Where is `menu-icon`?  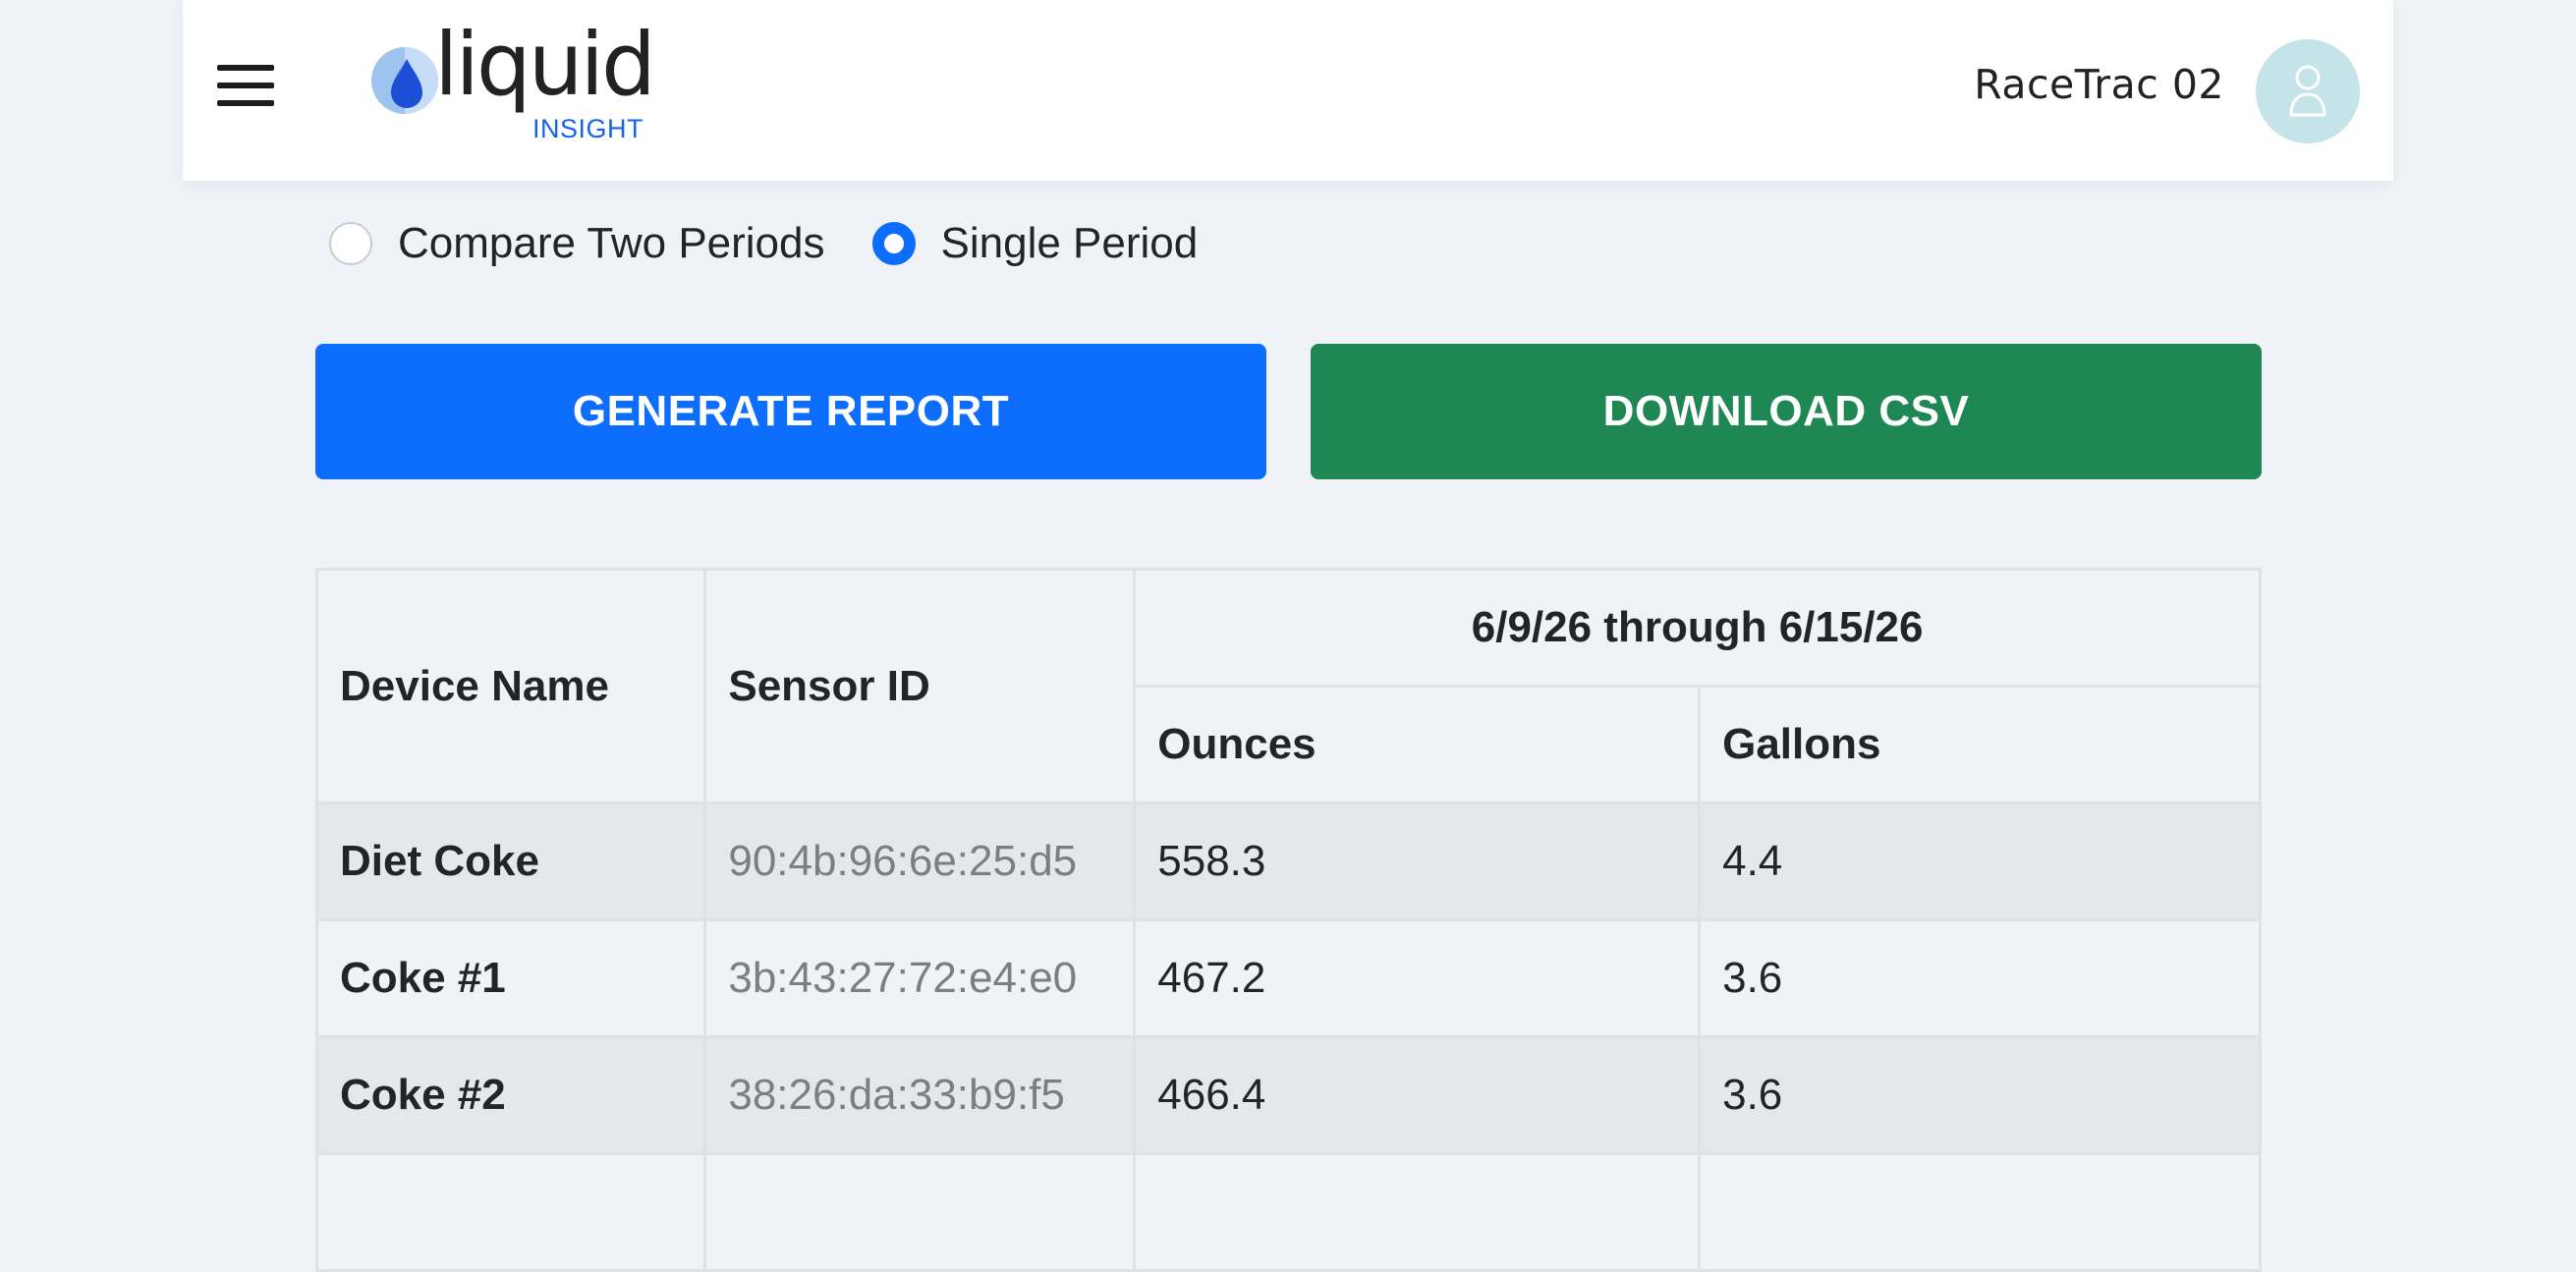 menu-icon is located at coordinates (245, 86).